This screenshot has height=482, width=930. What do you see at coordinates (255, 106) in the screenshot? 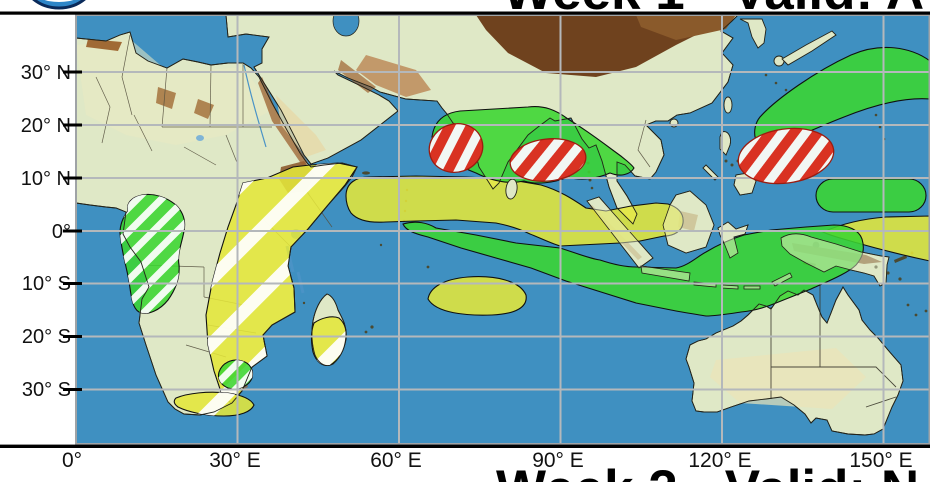
I see `nile-river` at bounding box center [255, 106].